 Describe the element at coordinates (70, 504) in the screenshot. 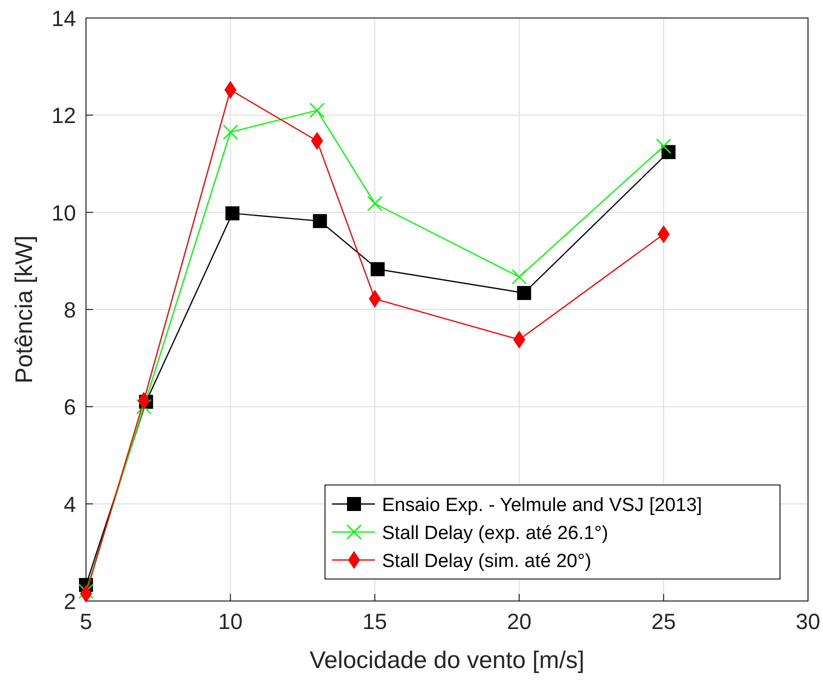

I see `y-tick-label: 4` at that location.